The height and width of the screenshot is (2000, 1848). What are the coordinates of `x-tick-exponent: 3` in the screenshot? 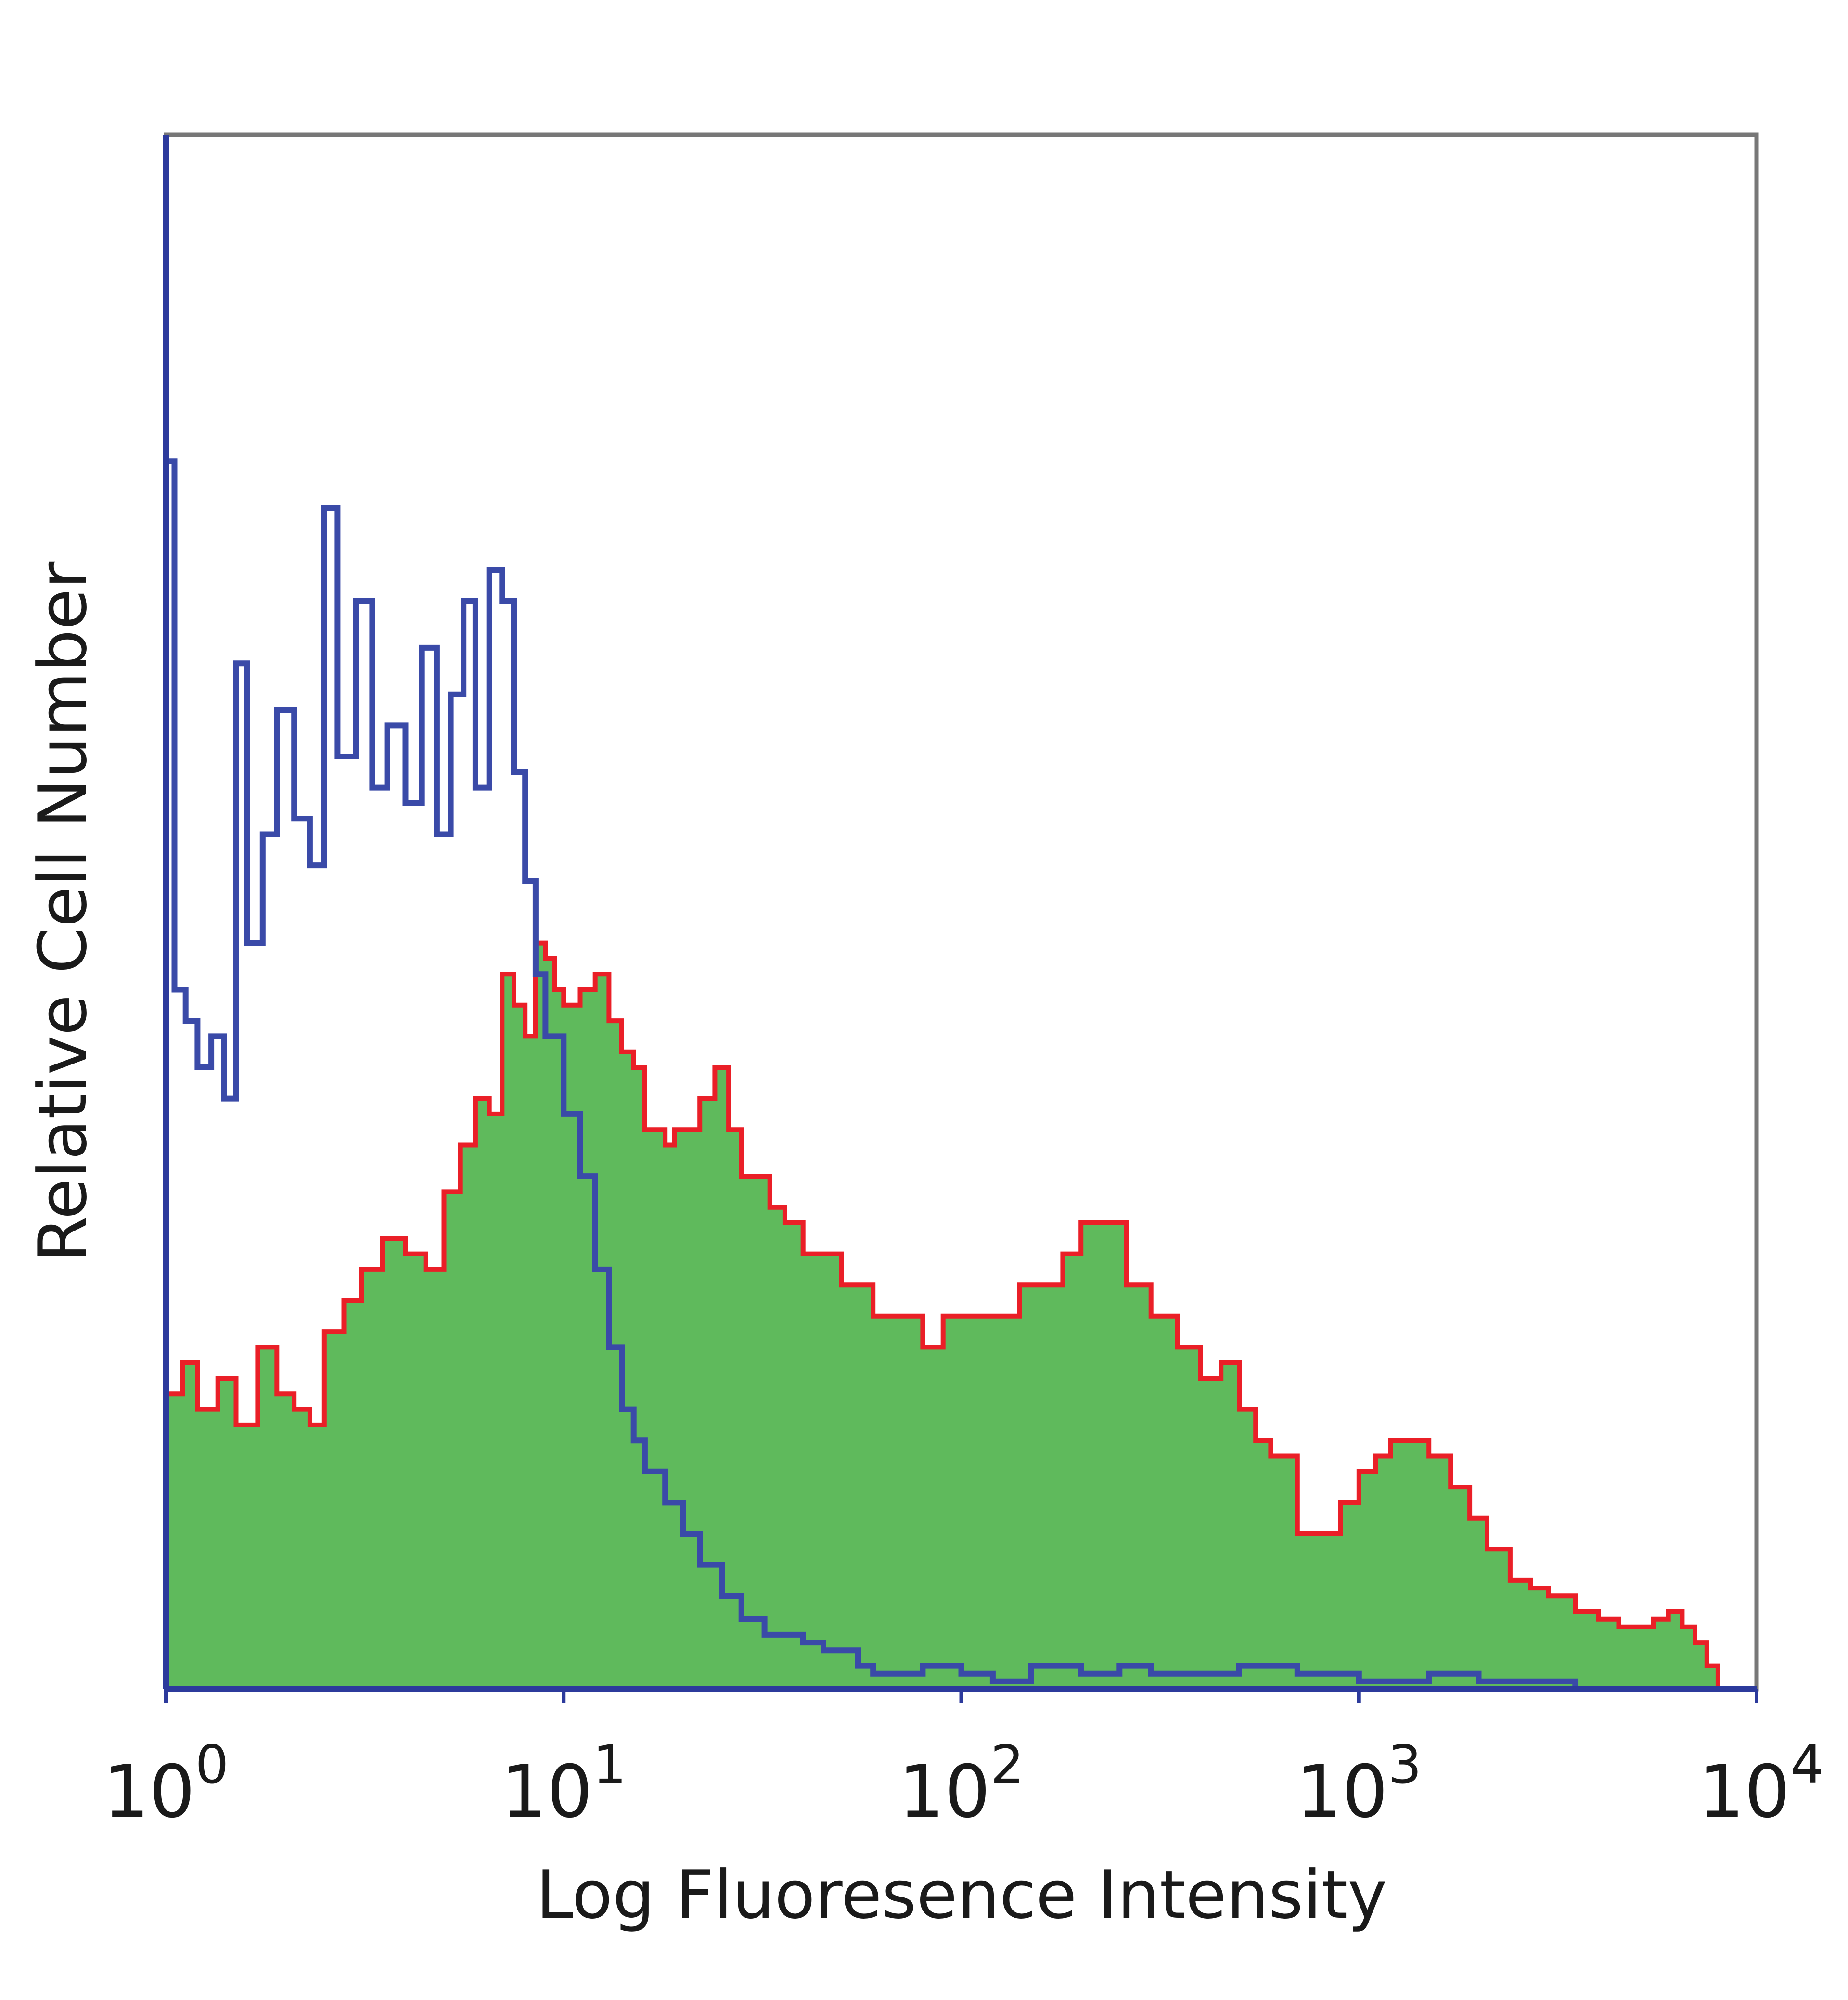 It's located at (1405, 1764).